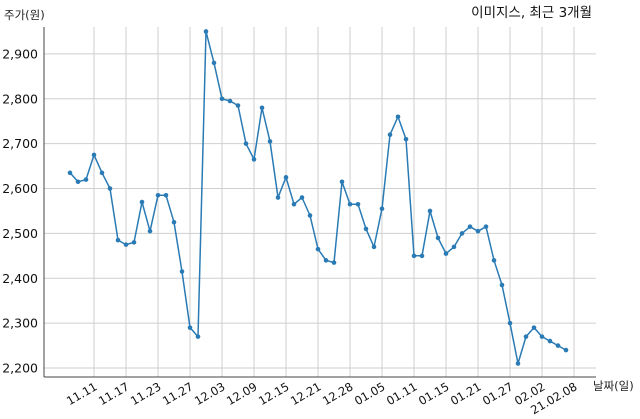 The height and width of the screenshot is (419, 640). I want to click on x-tick-label: 01.27, so click(498, 393).